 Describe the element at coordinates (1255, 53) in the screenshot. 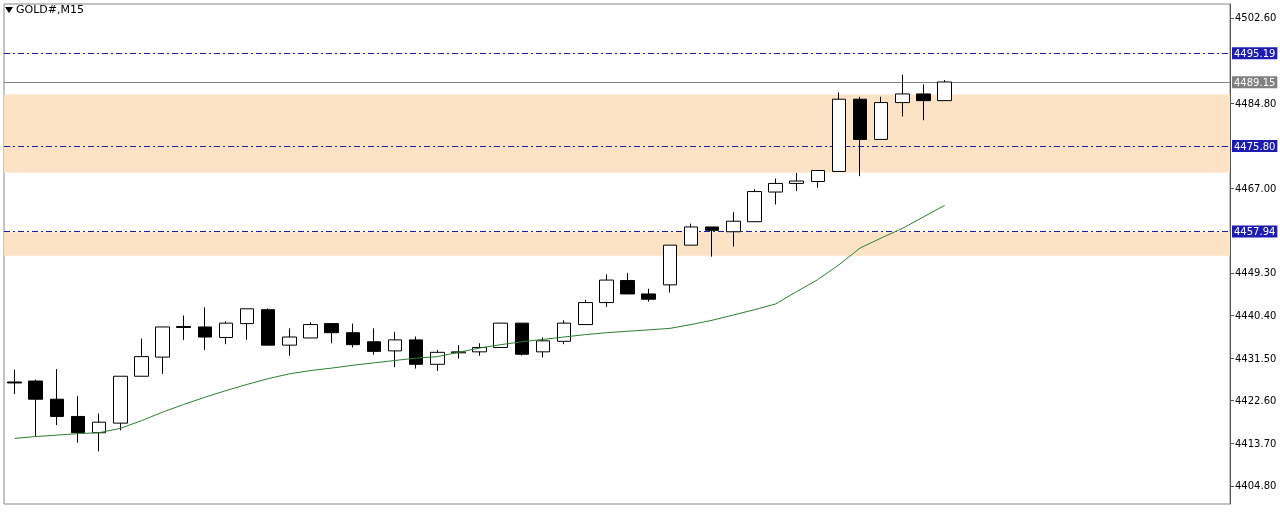

I see `ref-line-label: 4495.19` at that location.